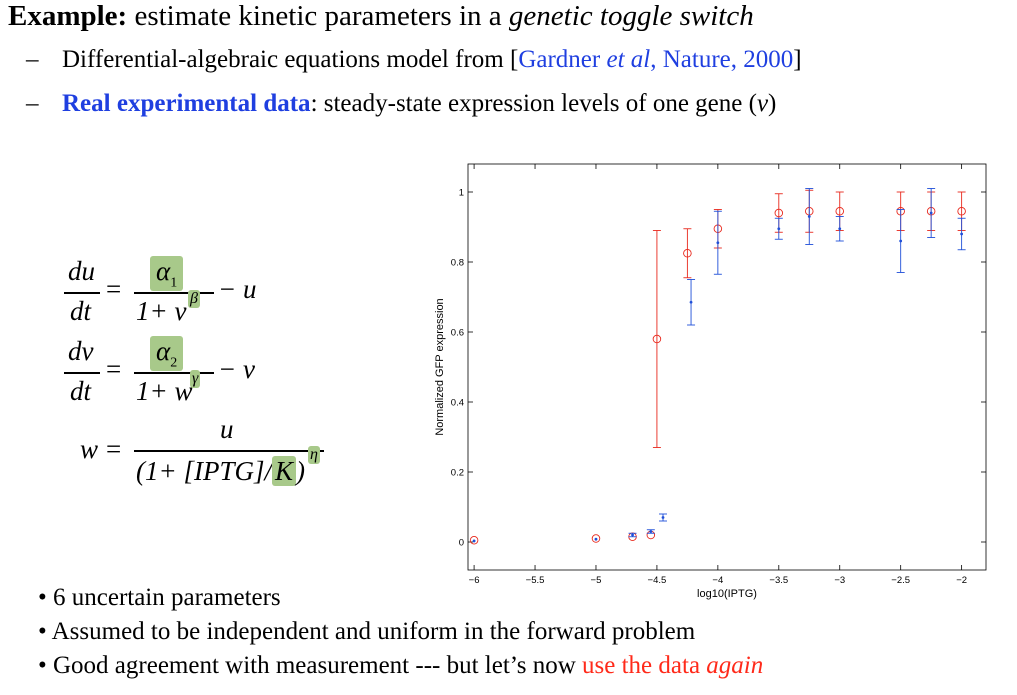 The image size is (1017, 695). I want to click on eq-u: u, so click(227, 429).